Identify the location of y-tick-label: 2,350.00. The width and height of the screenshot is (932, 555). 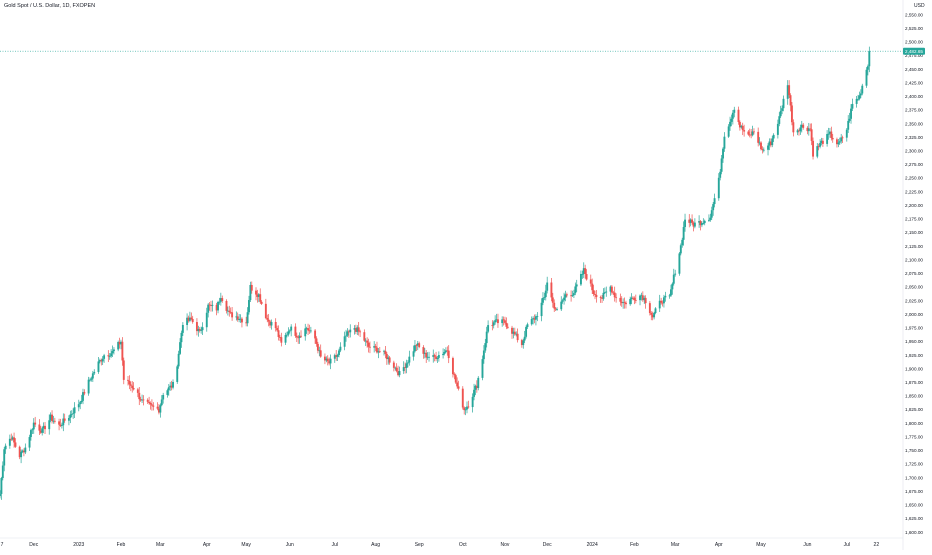
(914, 123).